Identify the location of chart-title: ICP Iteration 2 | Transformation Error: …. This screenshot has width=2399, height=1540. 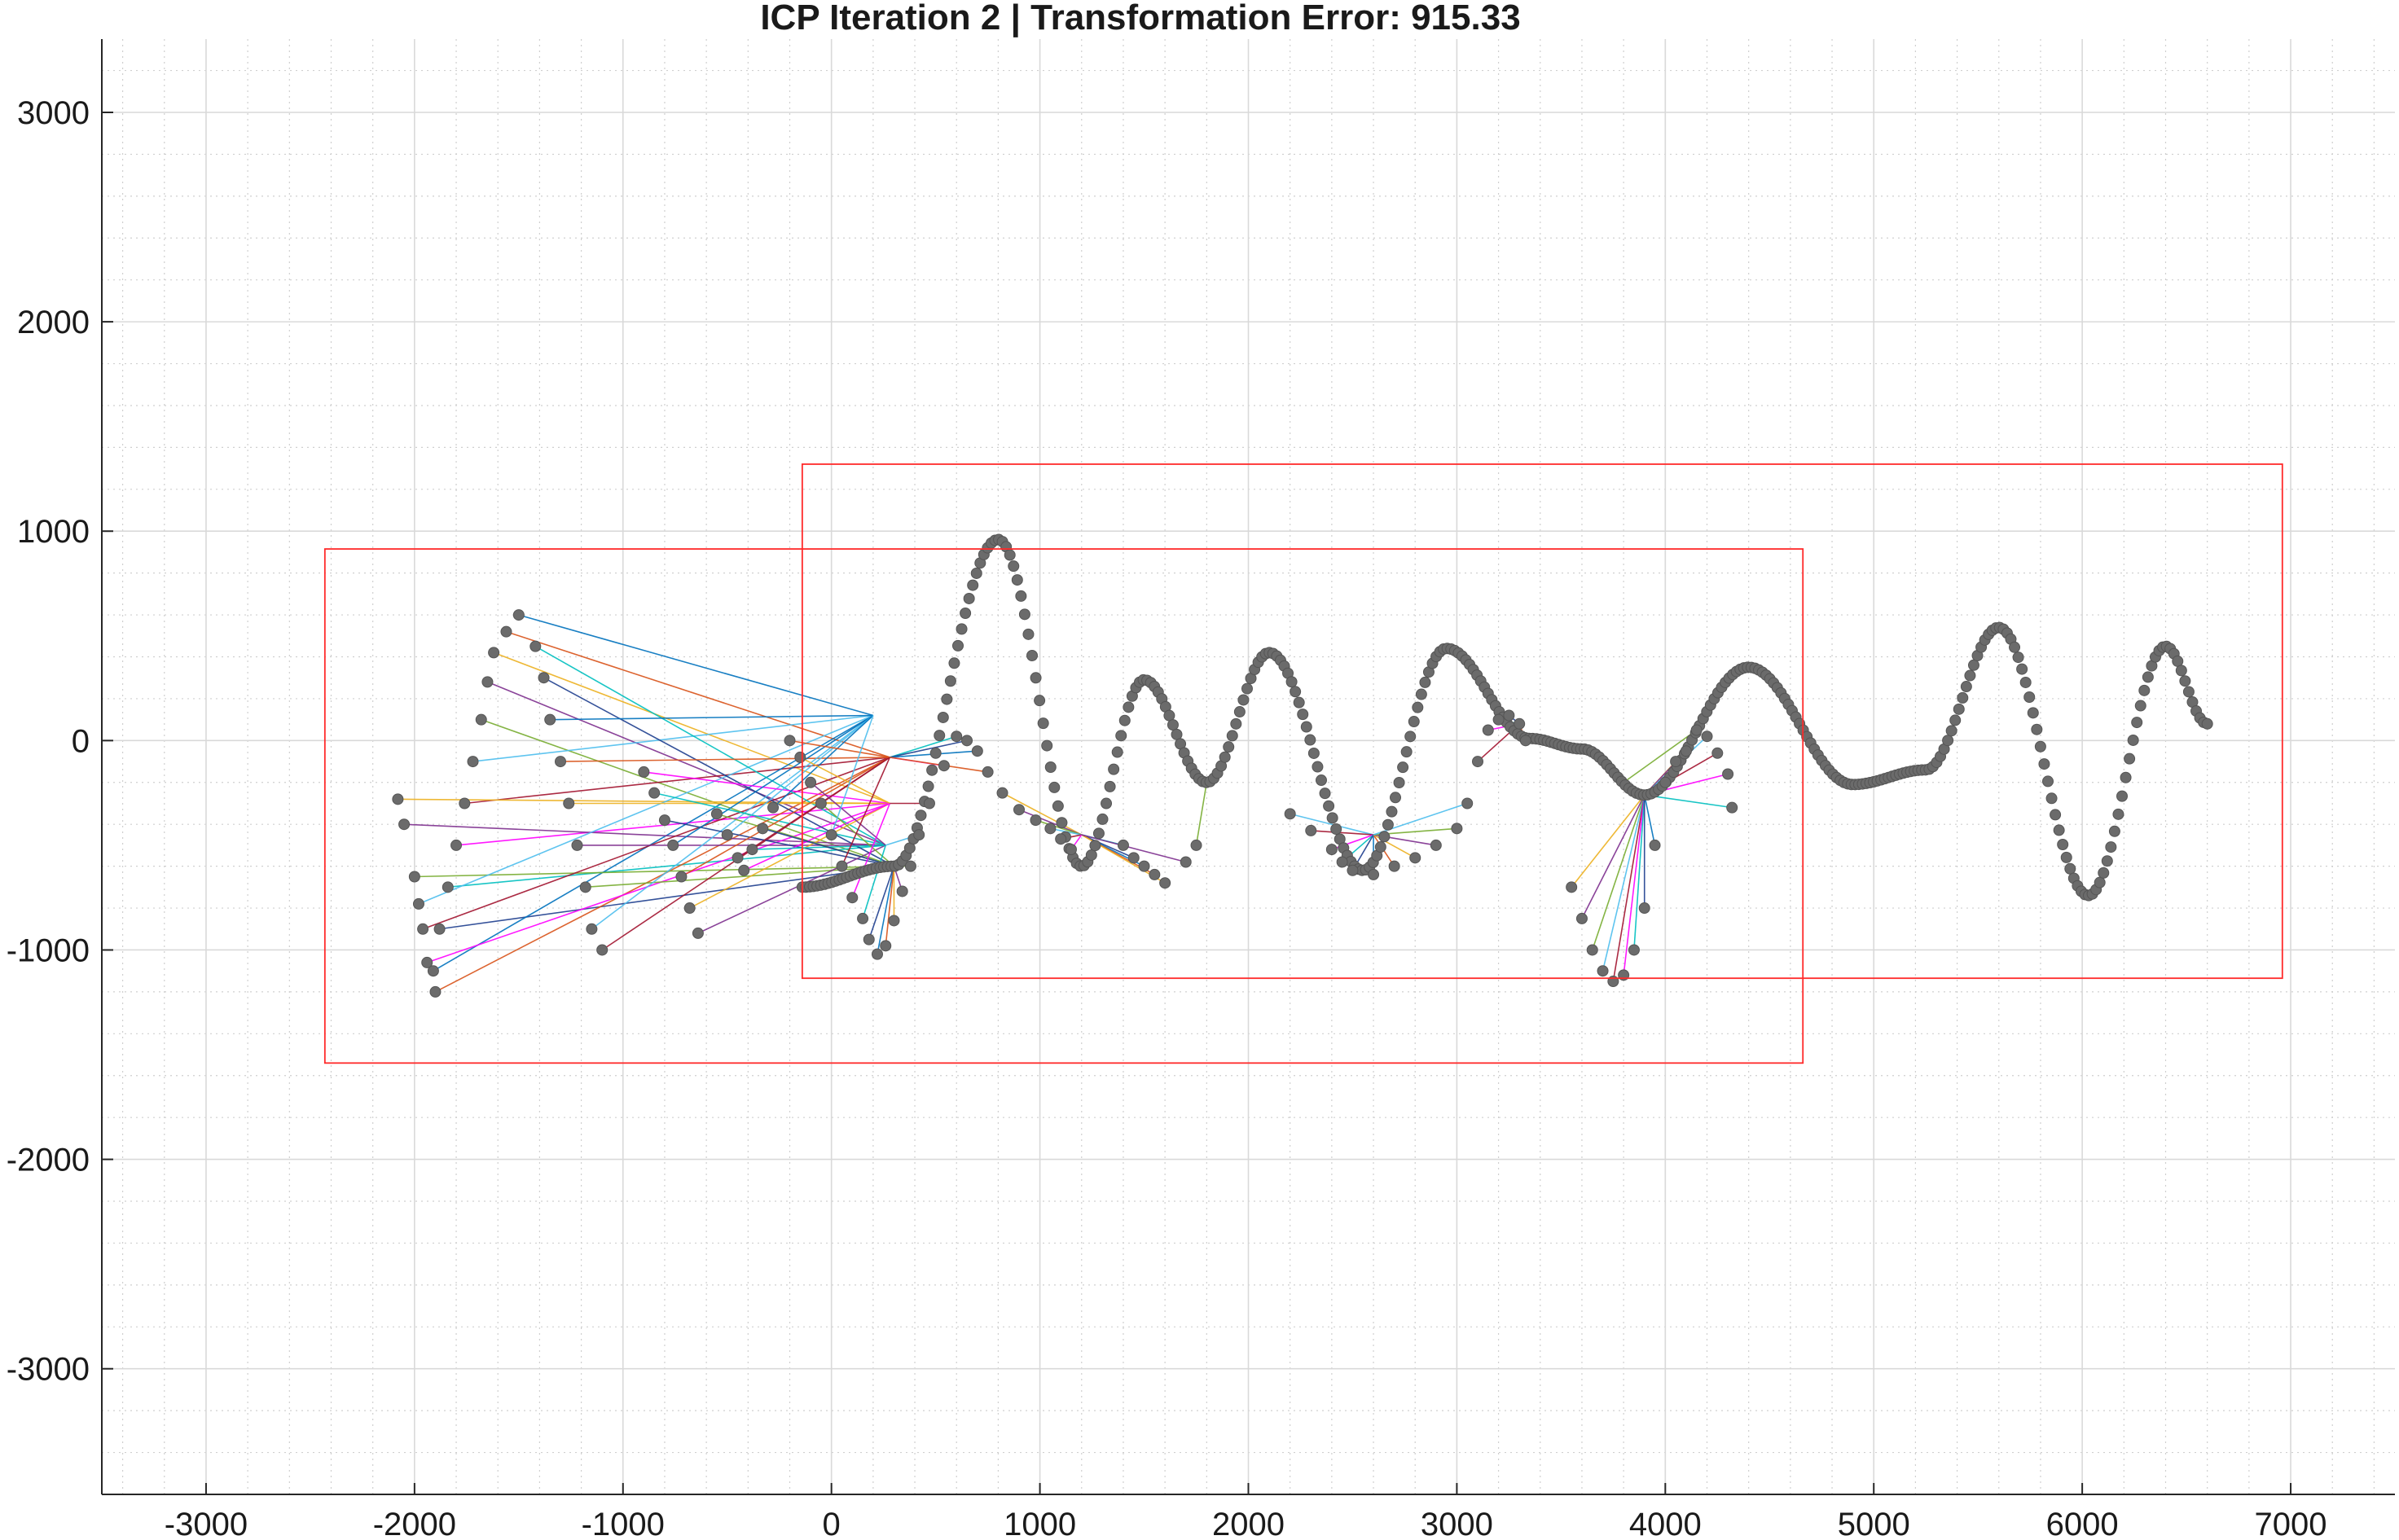
(1140, 19).